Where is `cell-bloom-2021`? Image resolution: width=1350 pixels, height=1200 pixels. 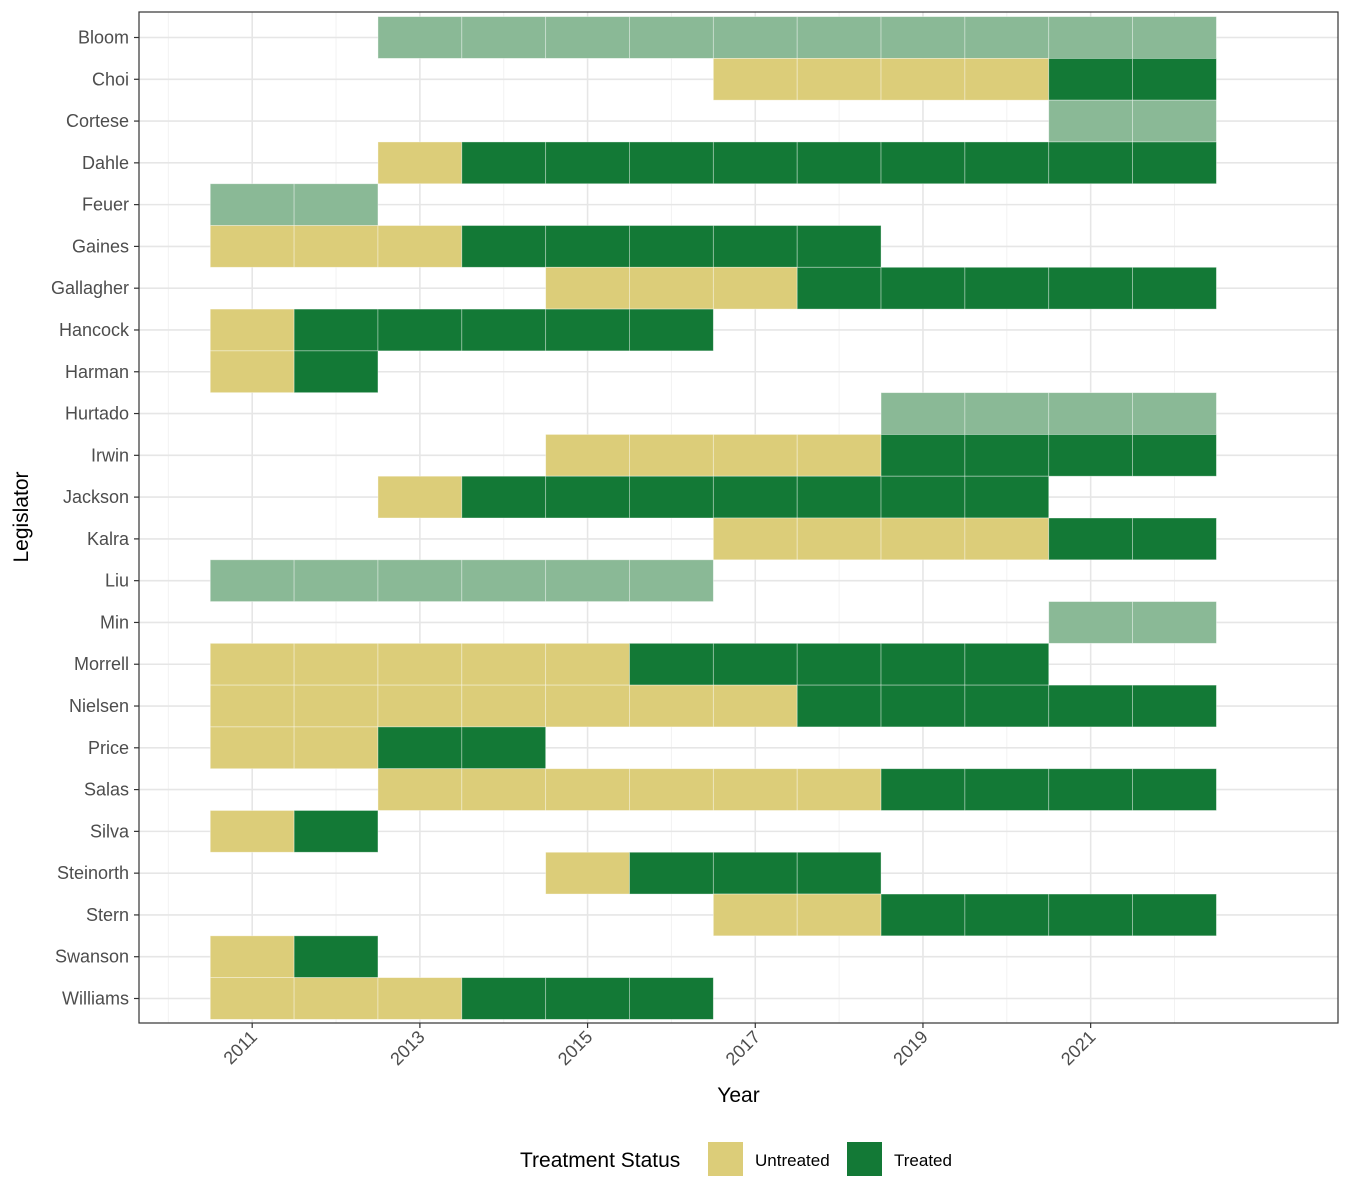
cell-bloom-2021 is located at coordinates (1090, 37).